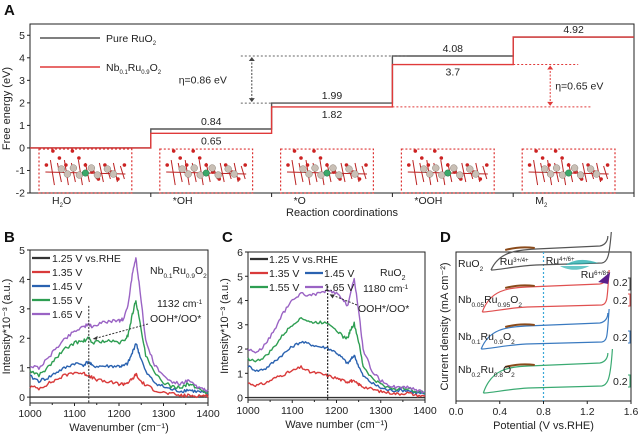  I want to click on text-part: RuO, so click(469, 264).